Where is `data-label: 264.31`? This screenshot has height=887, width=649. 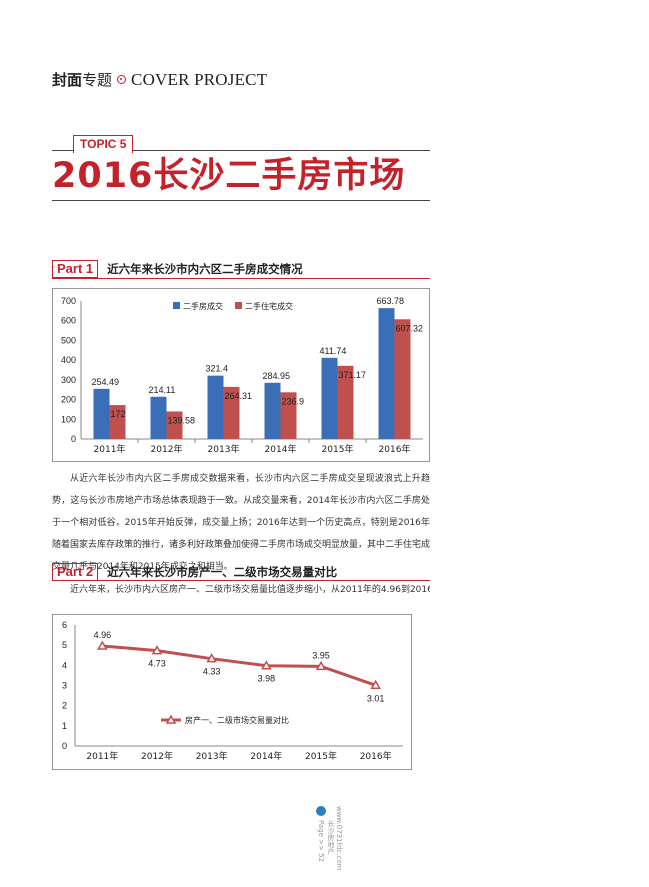
data-label: 264.31 is located at coordinates (239, 396).